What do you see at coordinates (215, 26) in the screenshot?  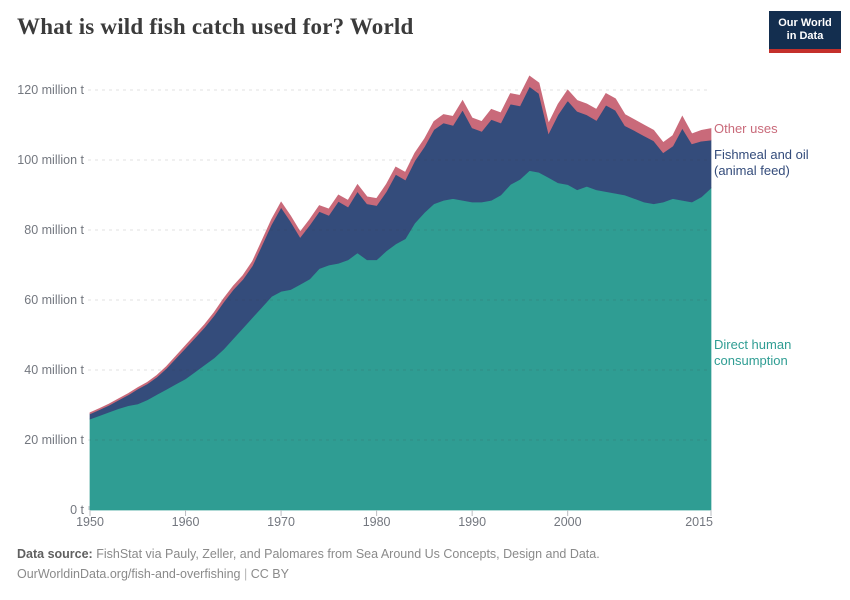 I see `page-title: What is wild fish catch used for? World` at bounding box center [215, 26].